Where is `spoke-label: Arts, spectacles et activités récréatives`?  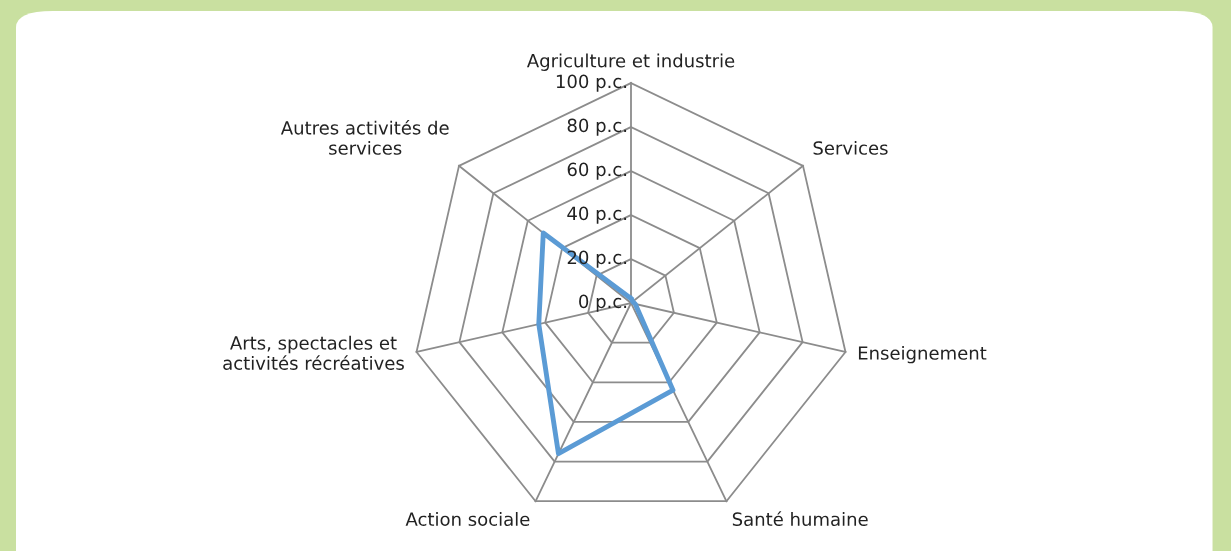
spoke-label: Arts, spectacles et activités récréatives is located at coordinates (313, 352).